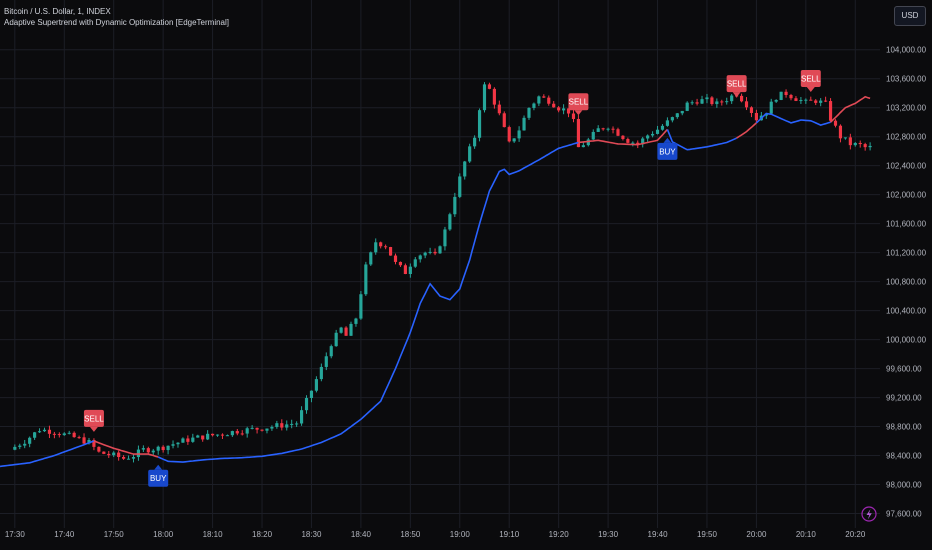  I want to click on supertrend-down-segment, so click(850, 109).